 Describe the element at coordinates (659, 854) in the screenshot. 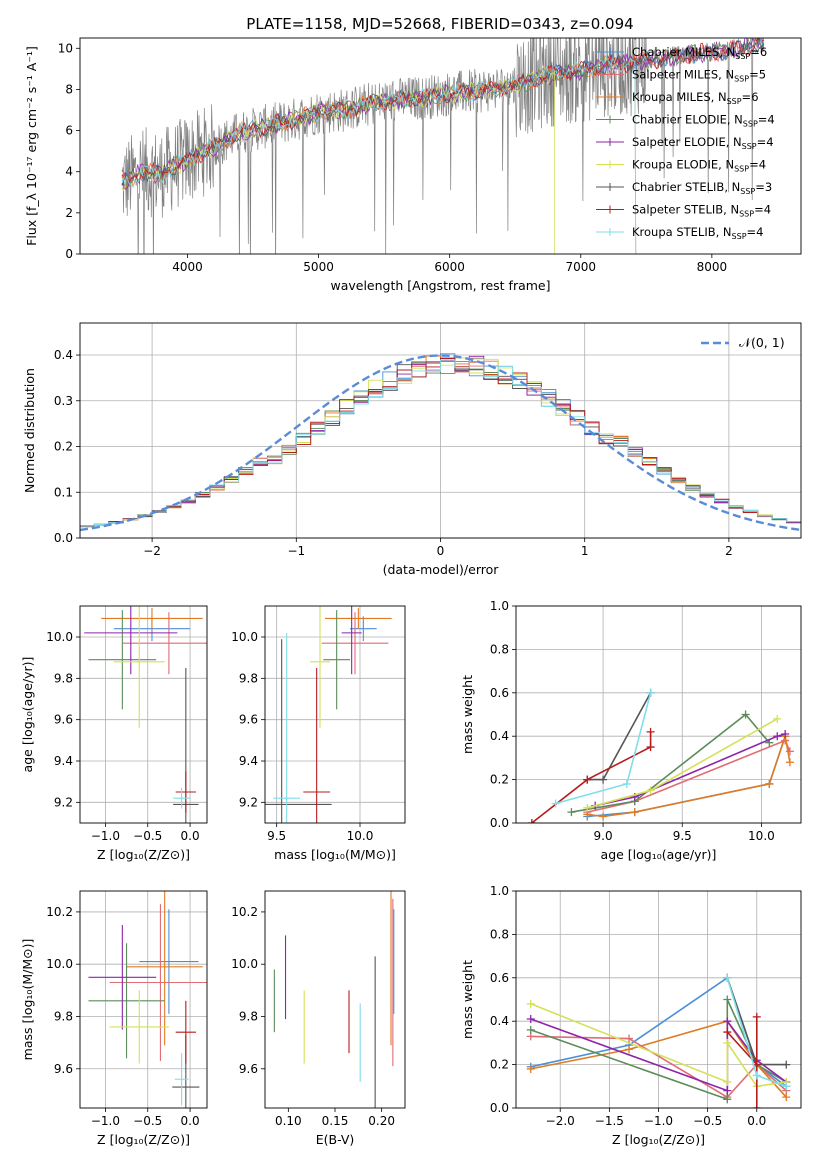

I see `x-axis-label: age [log₁₀(age/yr)]` at that location.